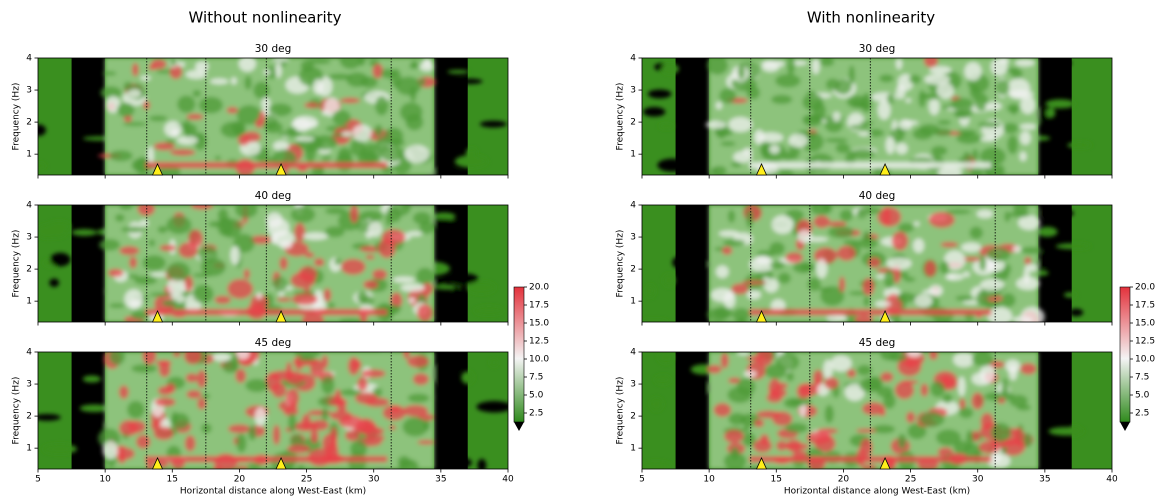  I want to click on x-tick-label: 20, so click(844, 480).